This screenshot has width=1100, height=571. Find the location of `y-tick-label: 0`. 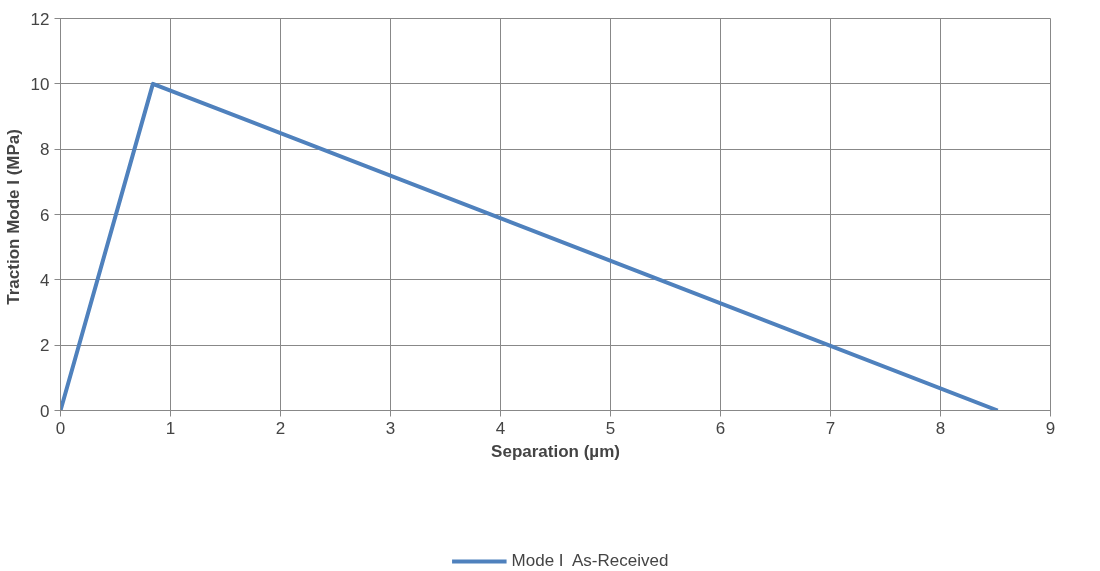

y-tick-label: 0 is located at coordinates (45, 411).